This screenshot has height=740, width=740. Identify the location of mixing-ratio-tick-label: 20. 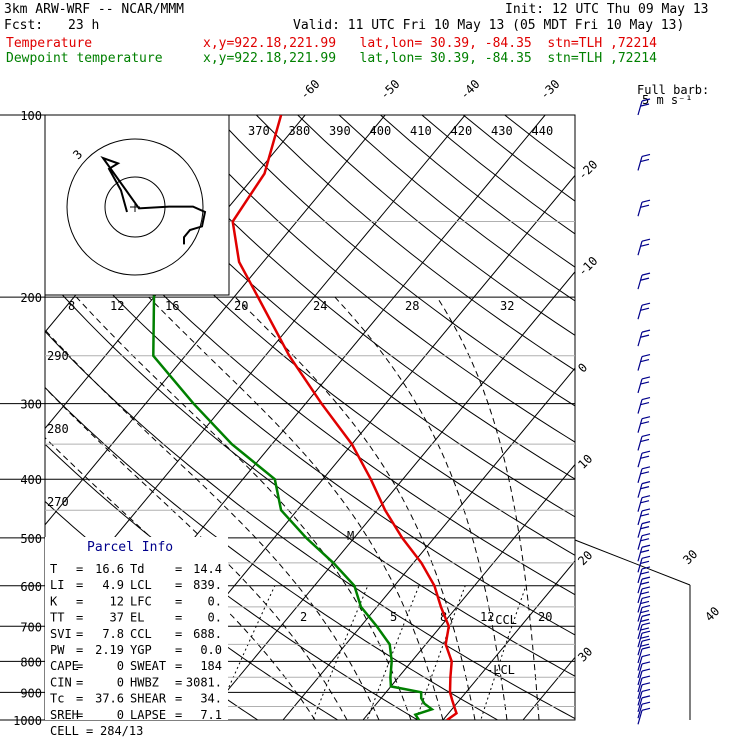
(545, 617).